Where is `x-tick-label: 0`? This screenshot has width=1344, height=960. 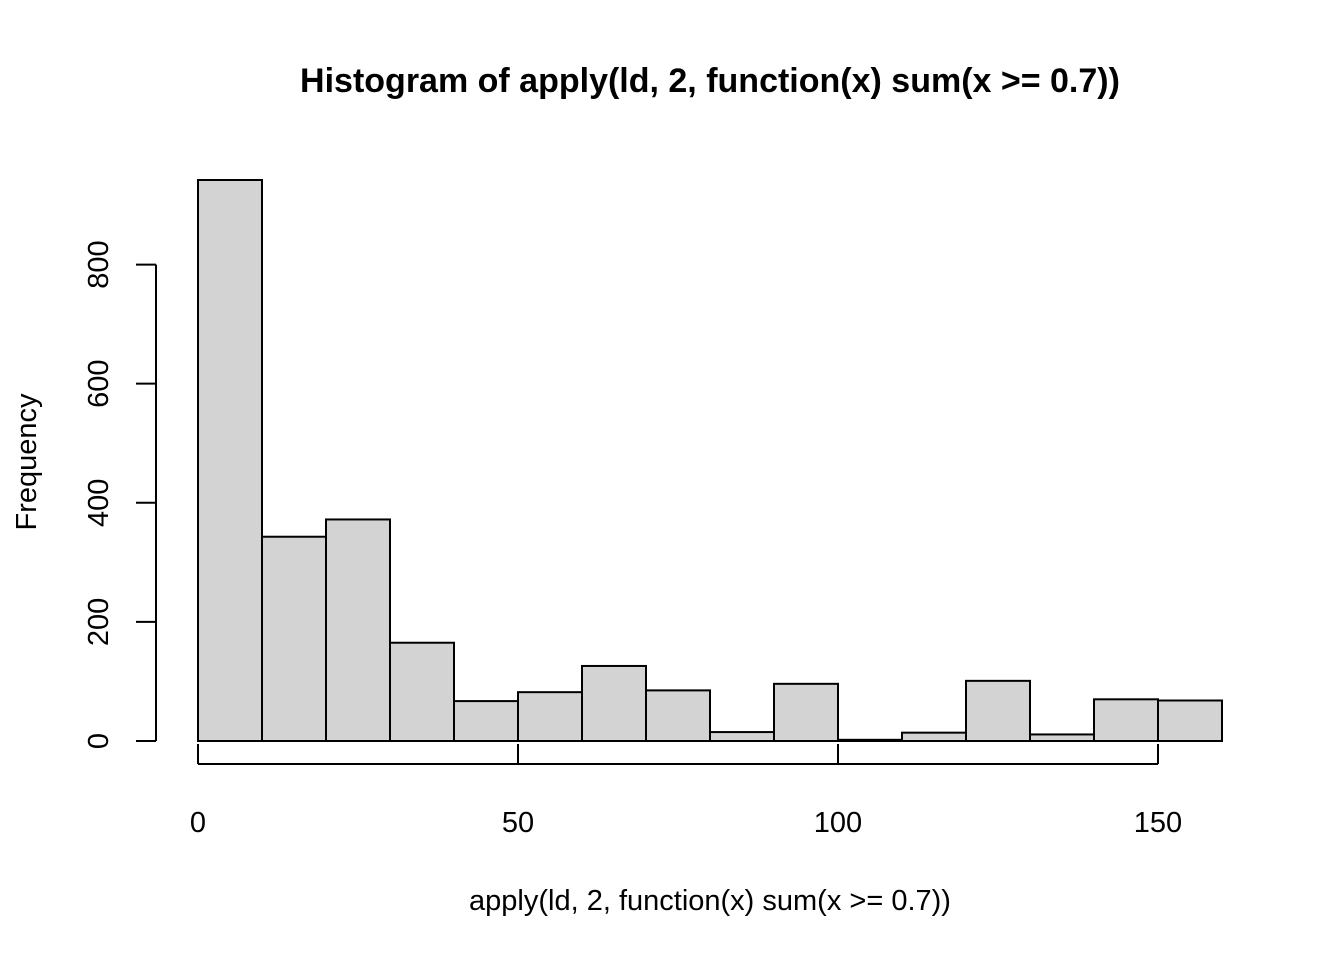 x-tick-label: 0 is located at coordinates (198, 823).